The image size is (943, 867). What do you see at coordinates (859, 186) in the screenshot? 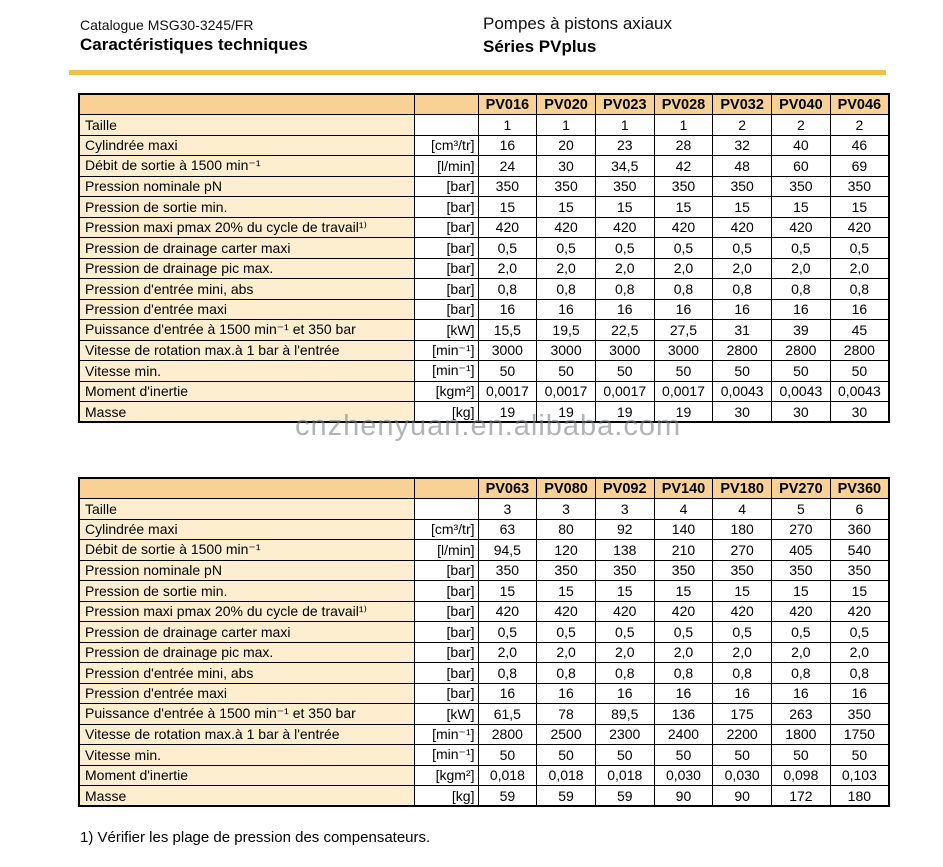
I see `value-cell: 350` at bounding box center [859, 186].